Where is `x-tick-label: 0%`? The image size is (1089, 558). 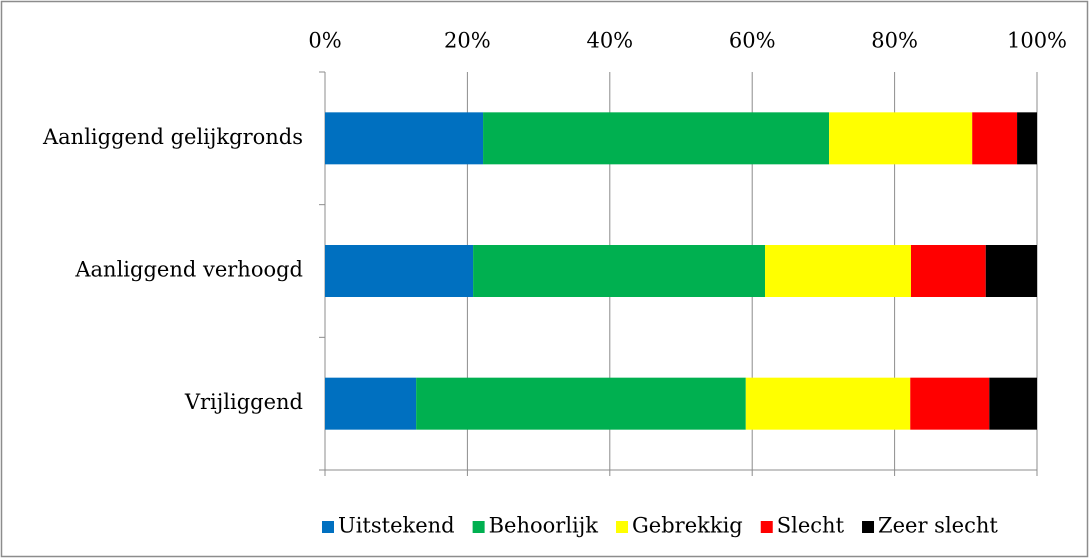 x-tick-label: 0% is located at coordinates (324, 41).